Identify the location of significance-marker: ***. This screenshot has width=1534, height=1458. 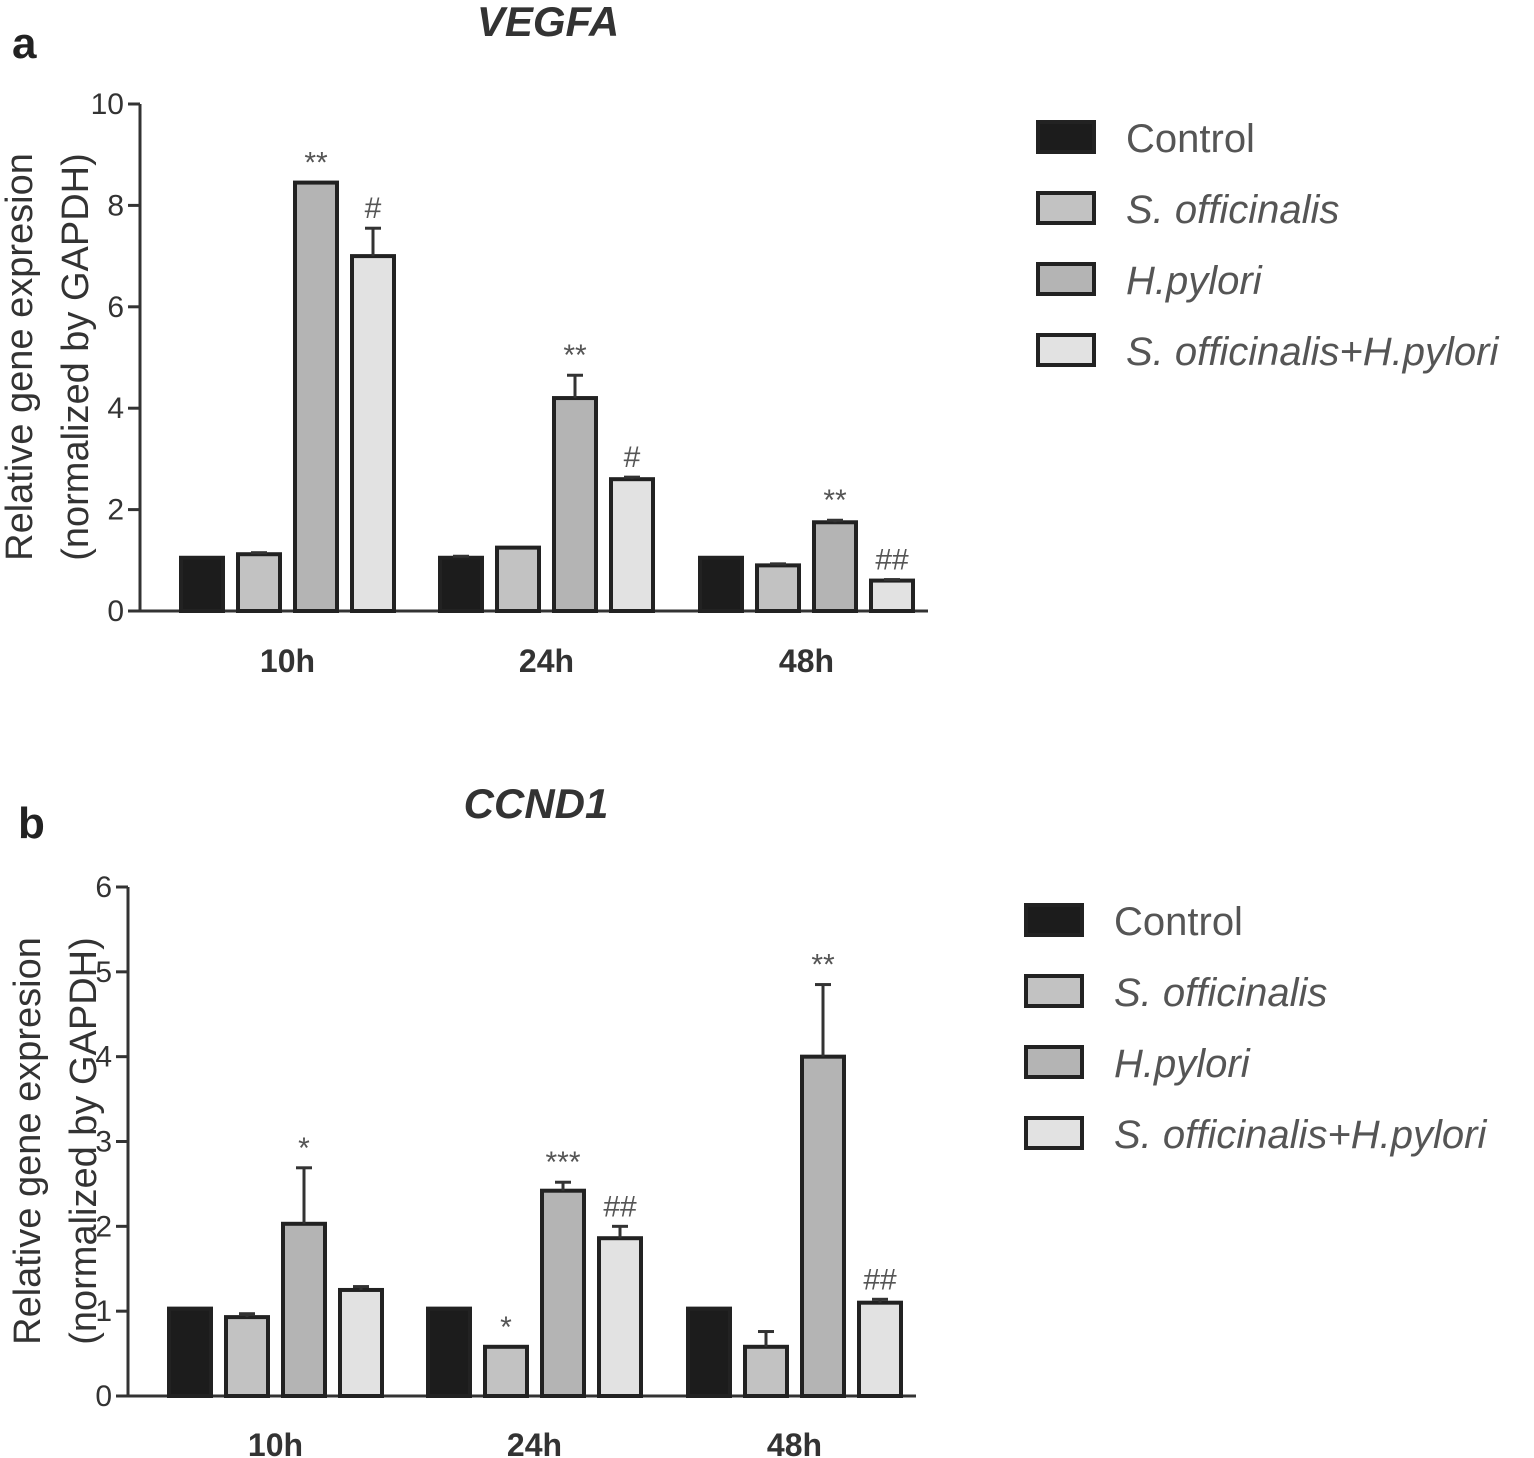
(562, 1162).